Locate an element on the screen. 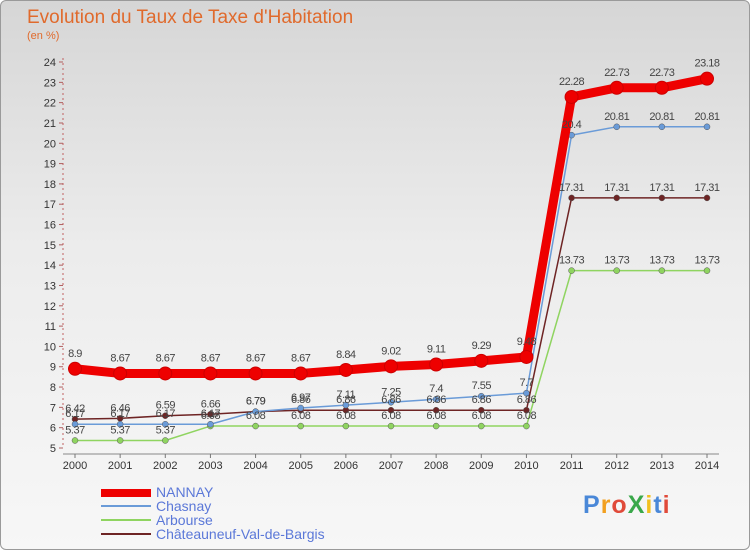  x-tick-label: 2001 is located at coordinates (120, 466).